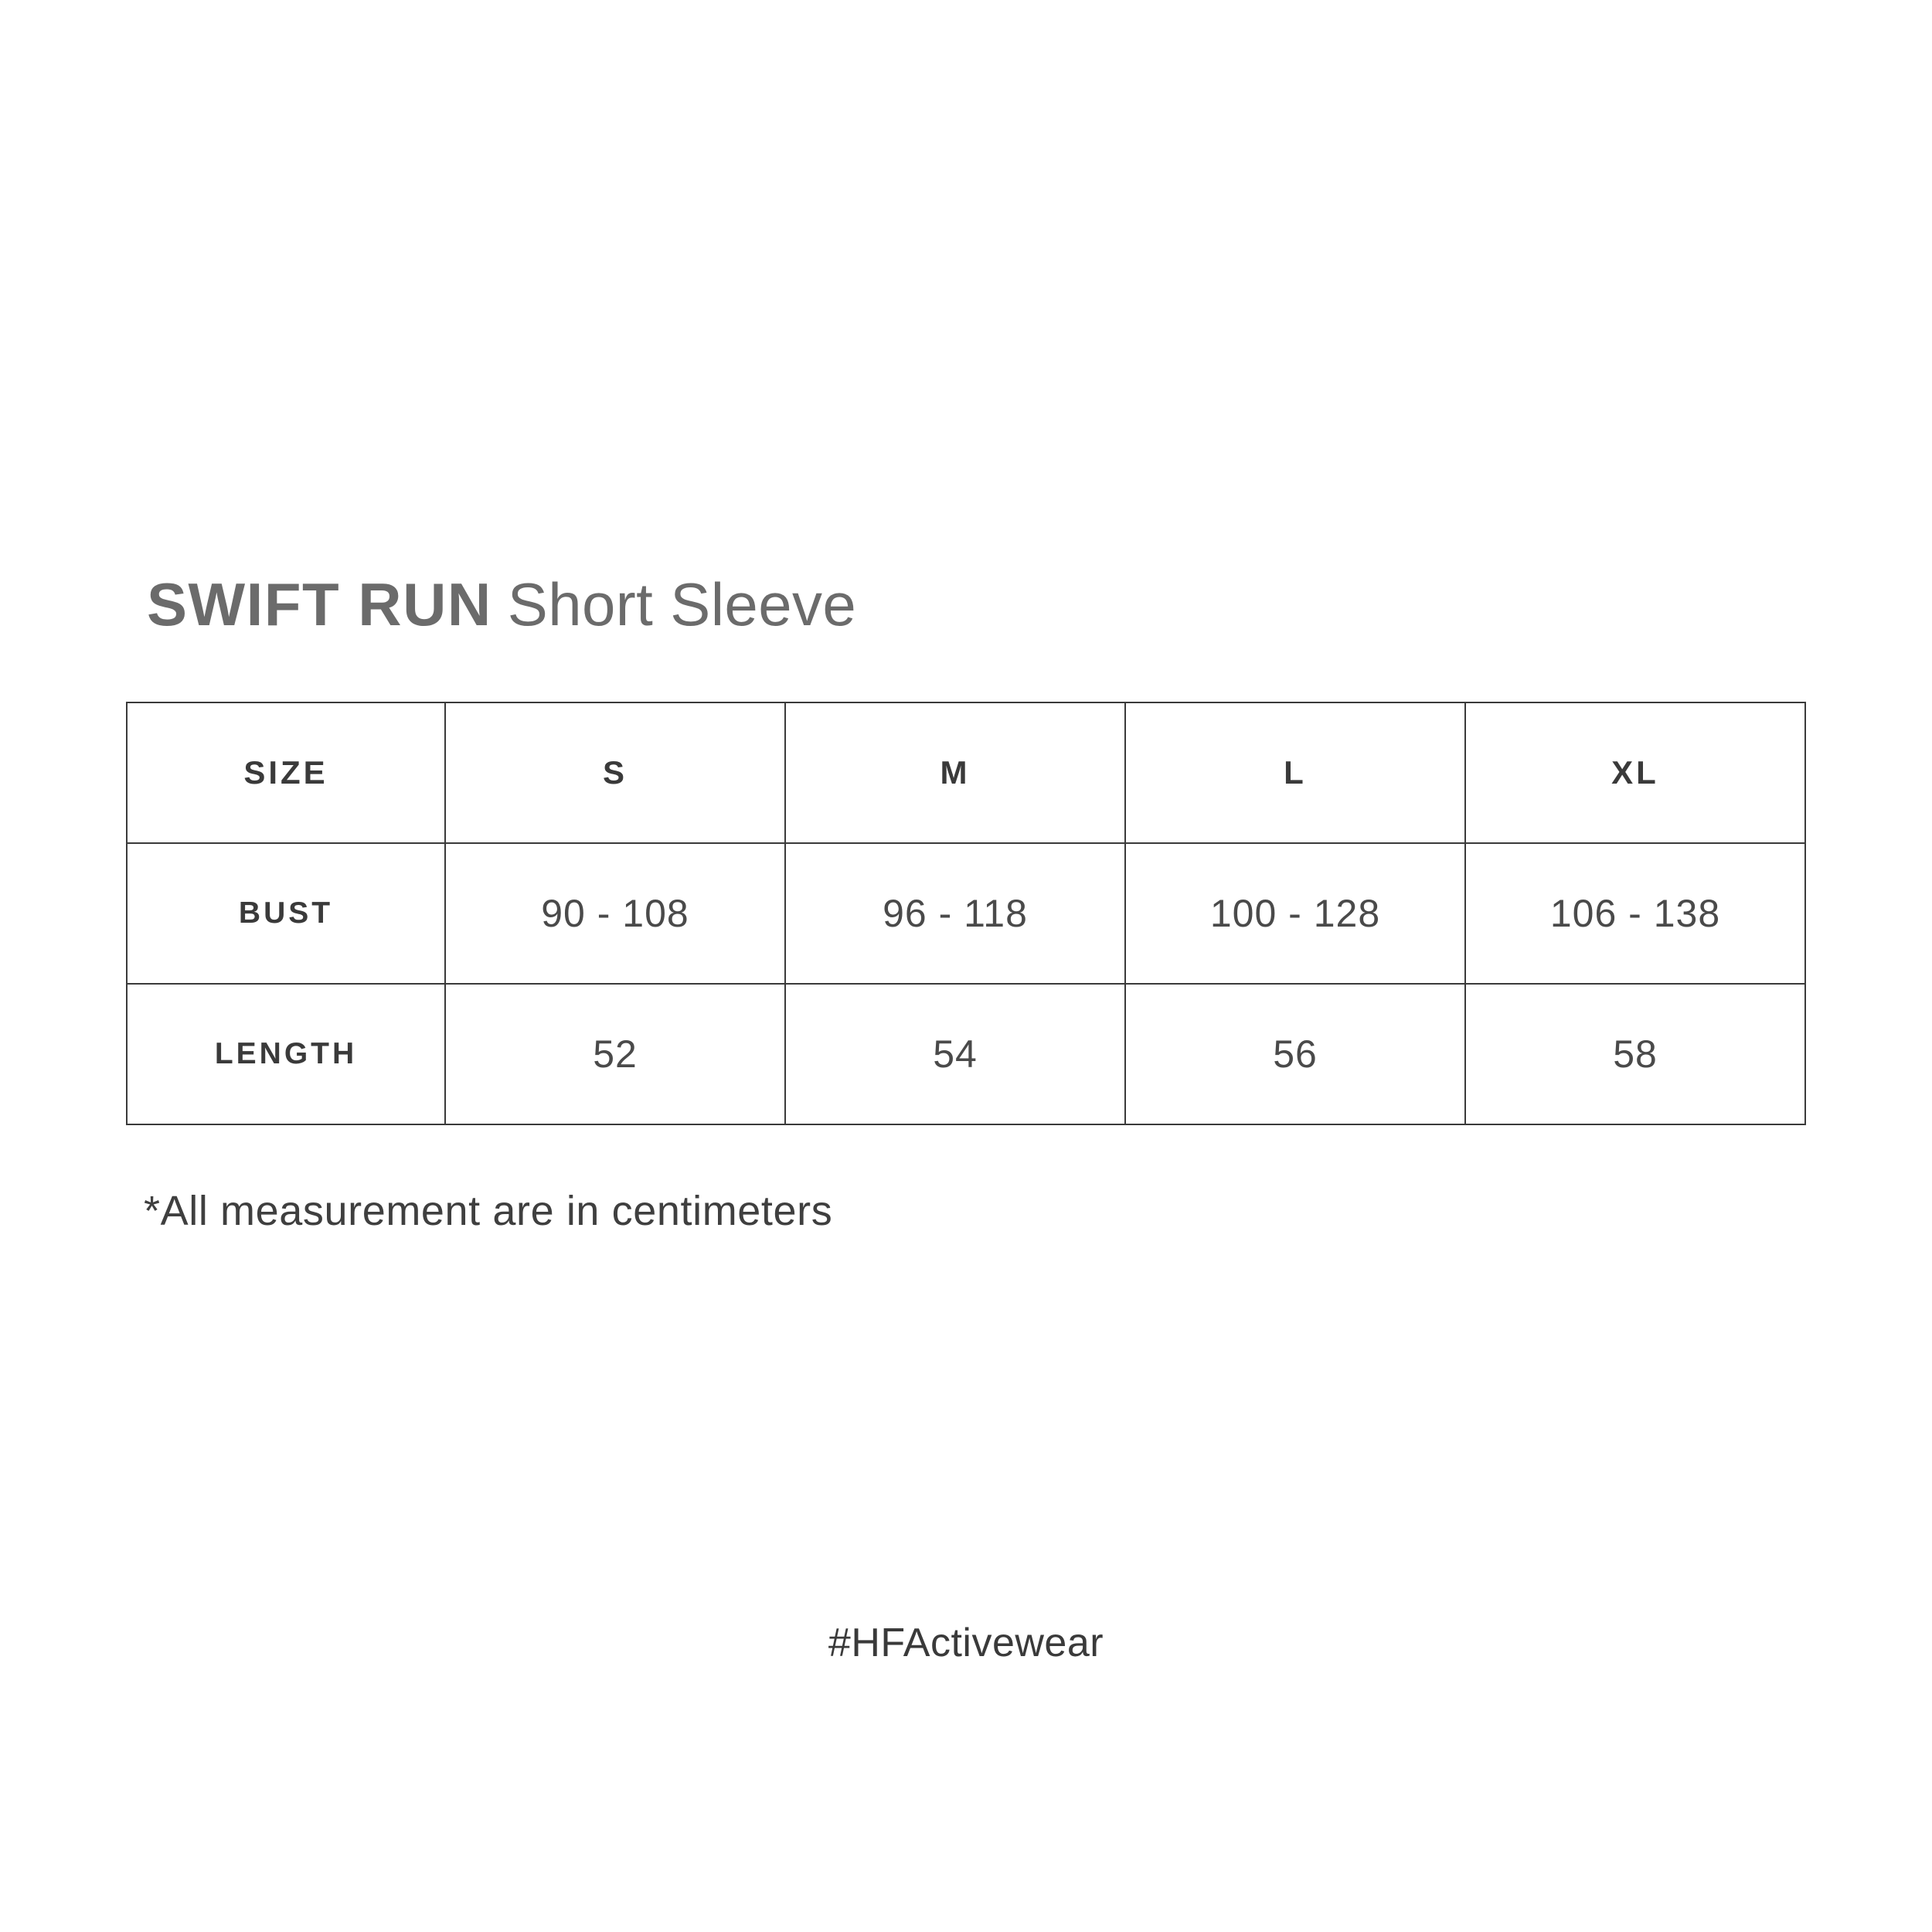  Describe the element at coordinates (615, 914) in the screenshot. I see `cell-bust-s: 90 - 108` at that location.